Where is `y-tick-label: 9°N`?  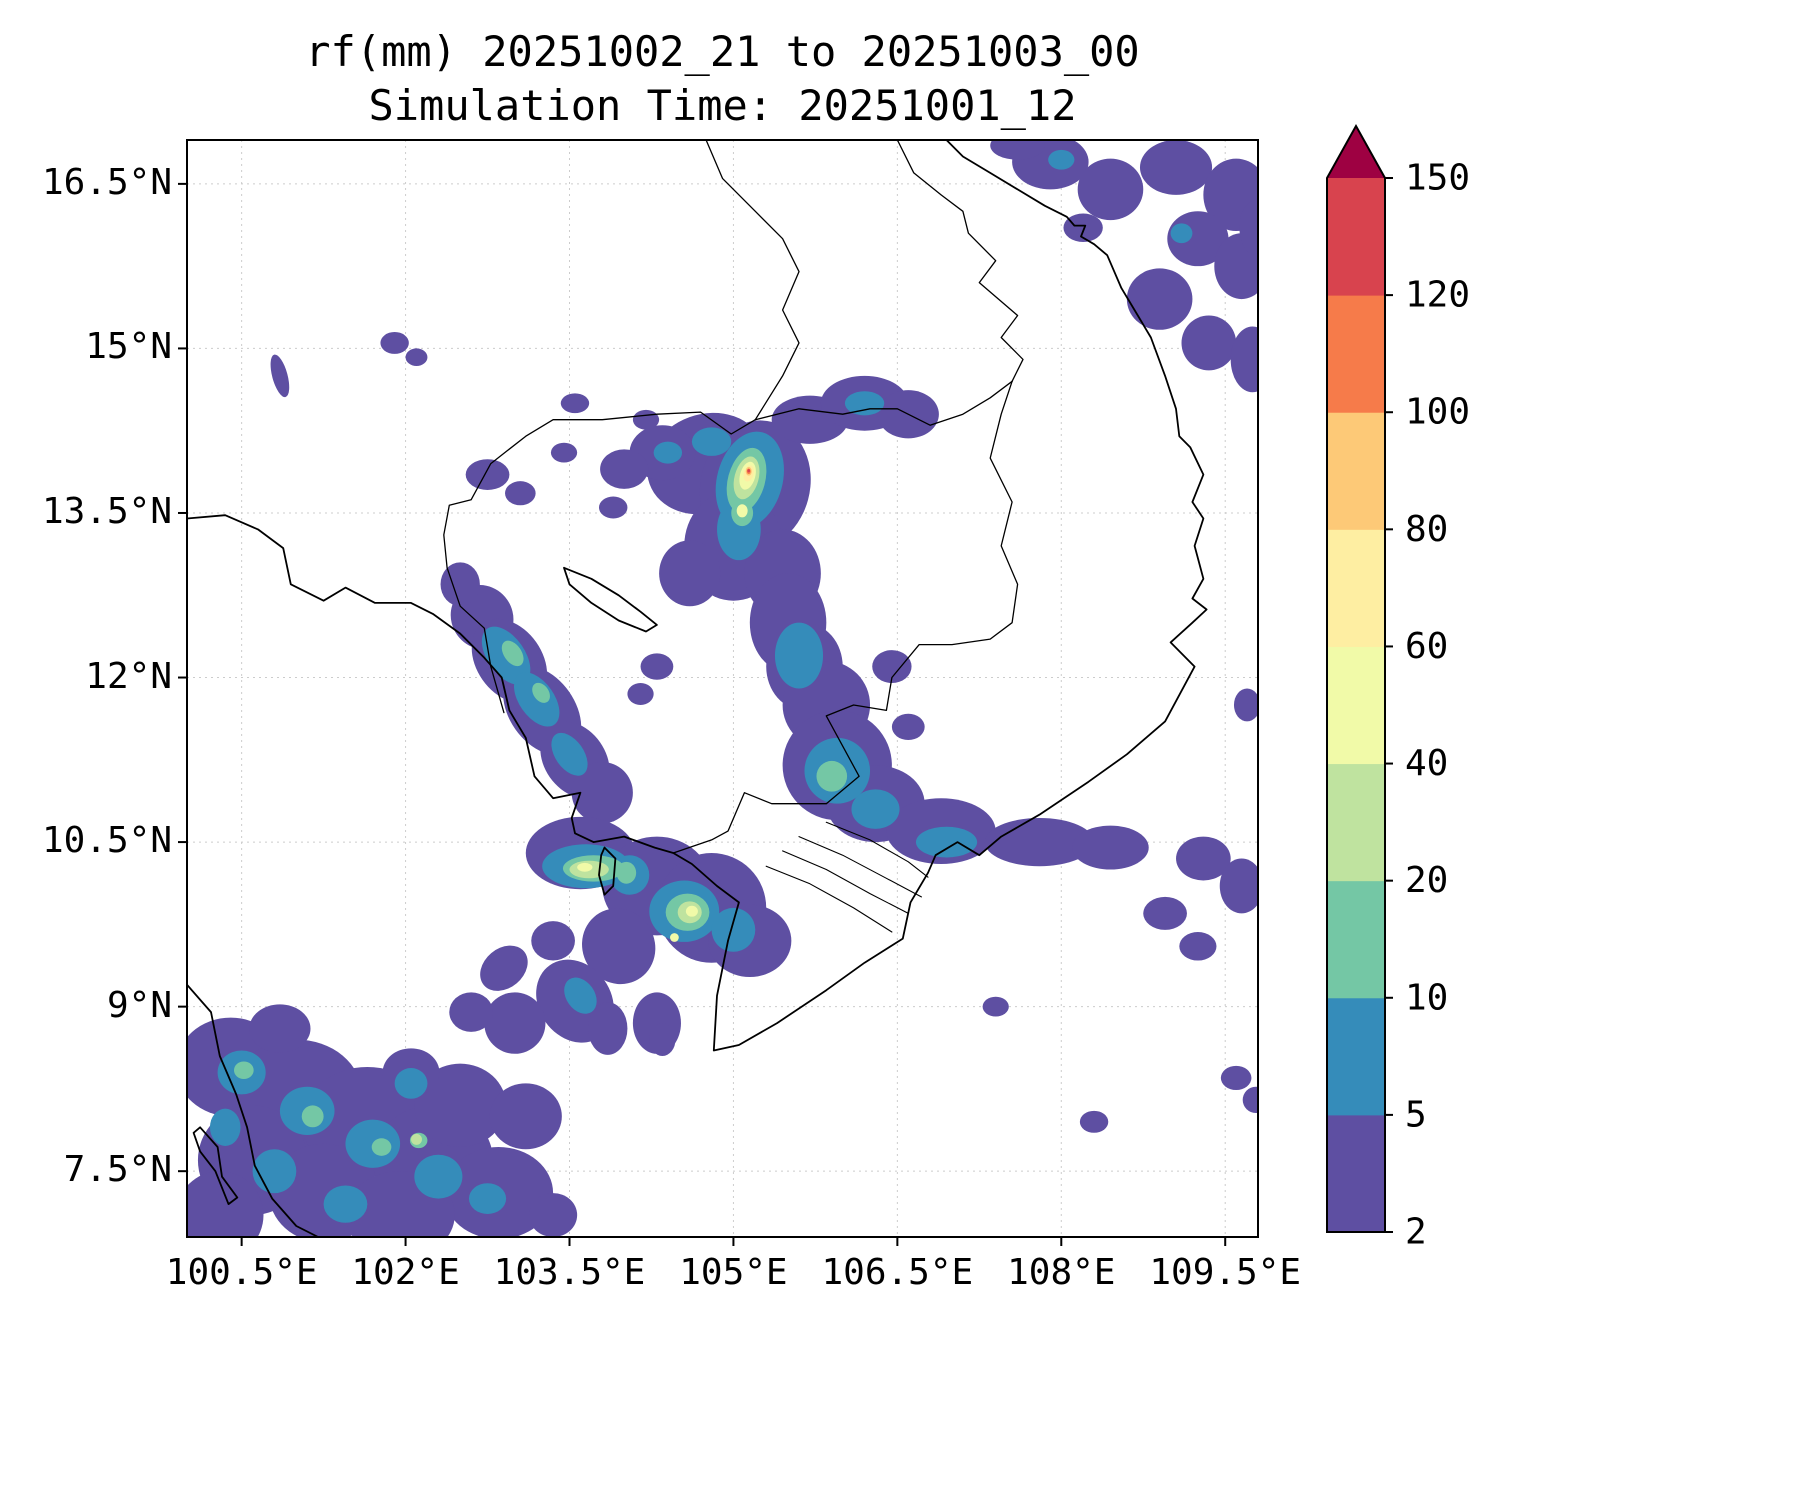 y-tick-label: 9°N is located at coordinates (139, 1005).